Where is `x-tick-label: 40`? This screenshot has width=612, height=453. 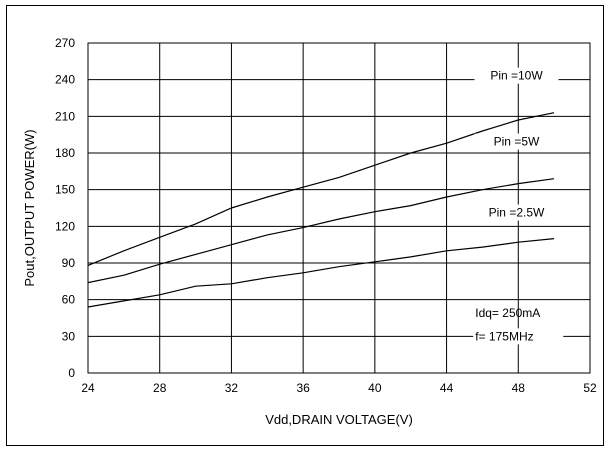
x-tick-label: 40 is located at coordinates (375, 388).